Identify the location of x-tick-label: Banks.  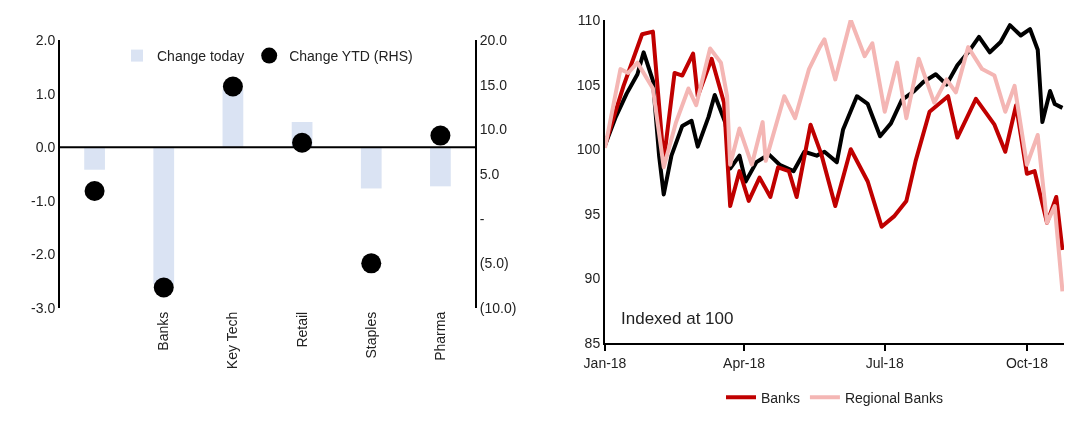
(163, 331).